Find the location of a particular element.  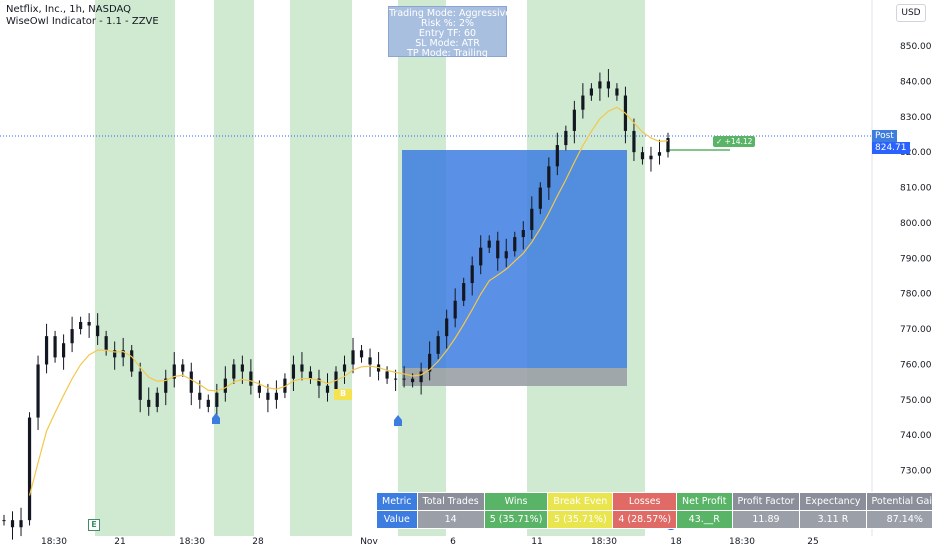

price-axis-label: 730.00 is located at coordinates (916, 472).